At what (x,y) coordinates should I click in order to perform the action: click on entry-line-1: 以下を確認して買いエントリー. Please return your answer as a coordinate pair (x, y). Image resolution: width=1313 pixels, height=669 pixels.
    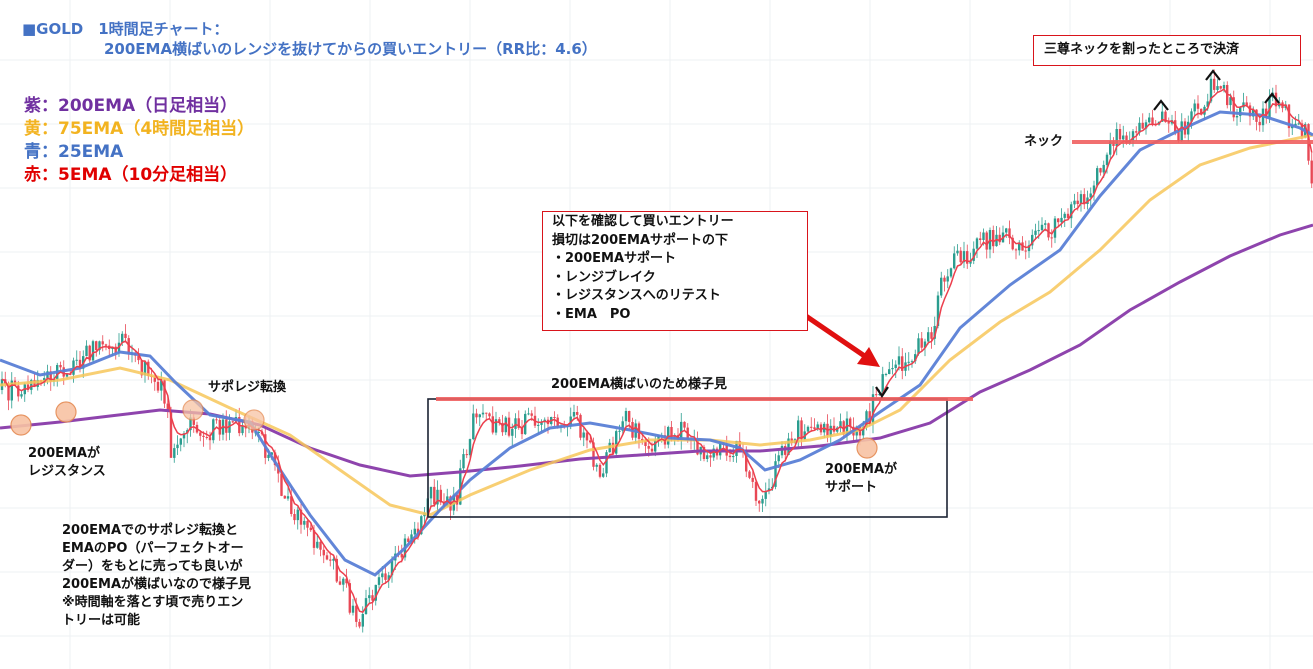
    Looking at the image, I should click on (643, 221).